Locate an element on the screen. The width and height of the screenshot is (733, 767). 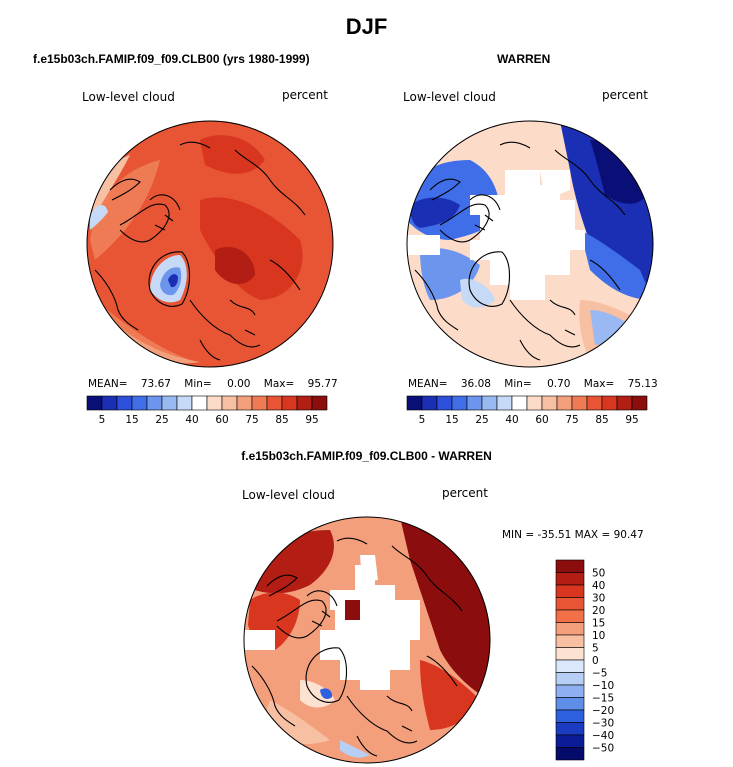
panel2-map-border is located at coordinates (530, 244).